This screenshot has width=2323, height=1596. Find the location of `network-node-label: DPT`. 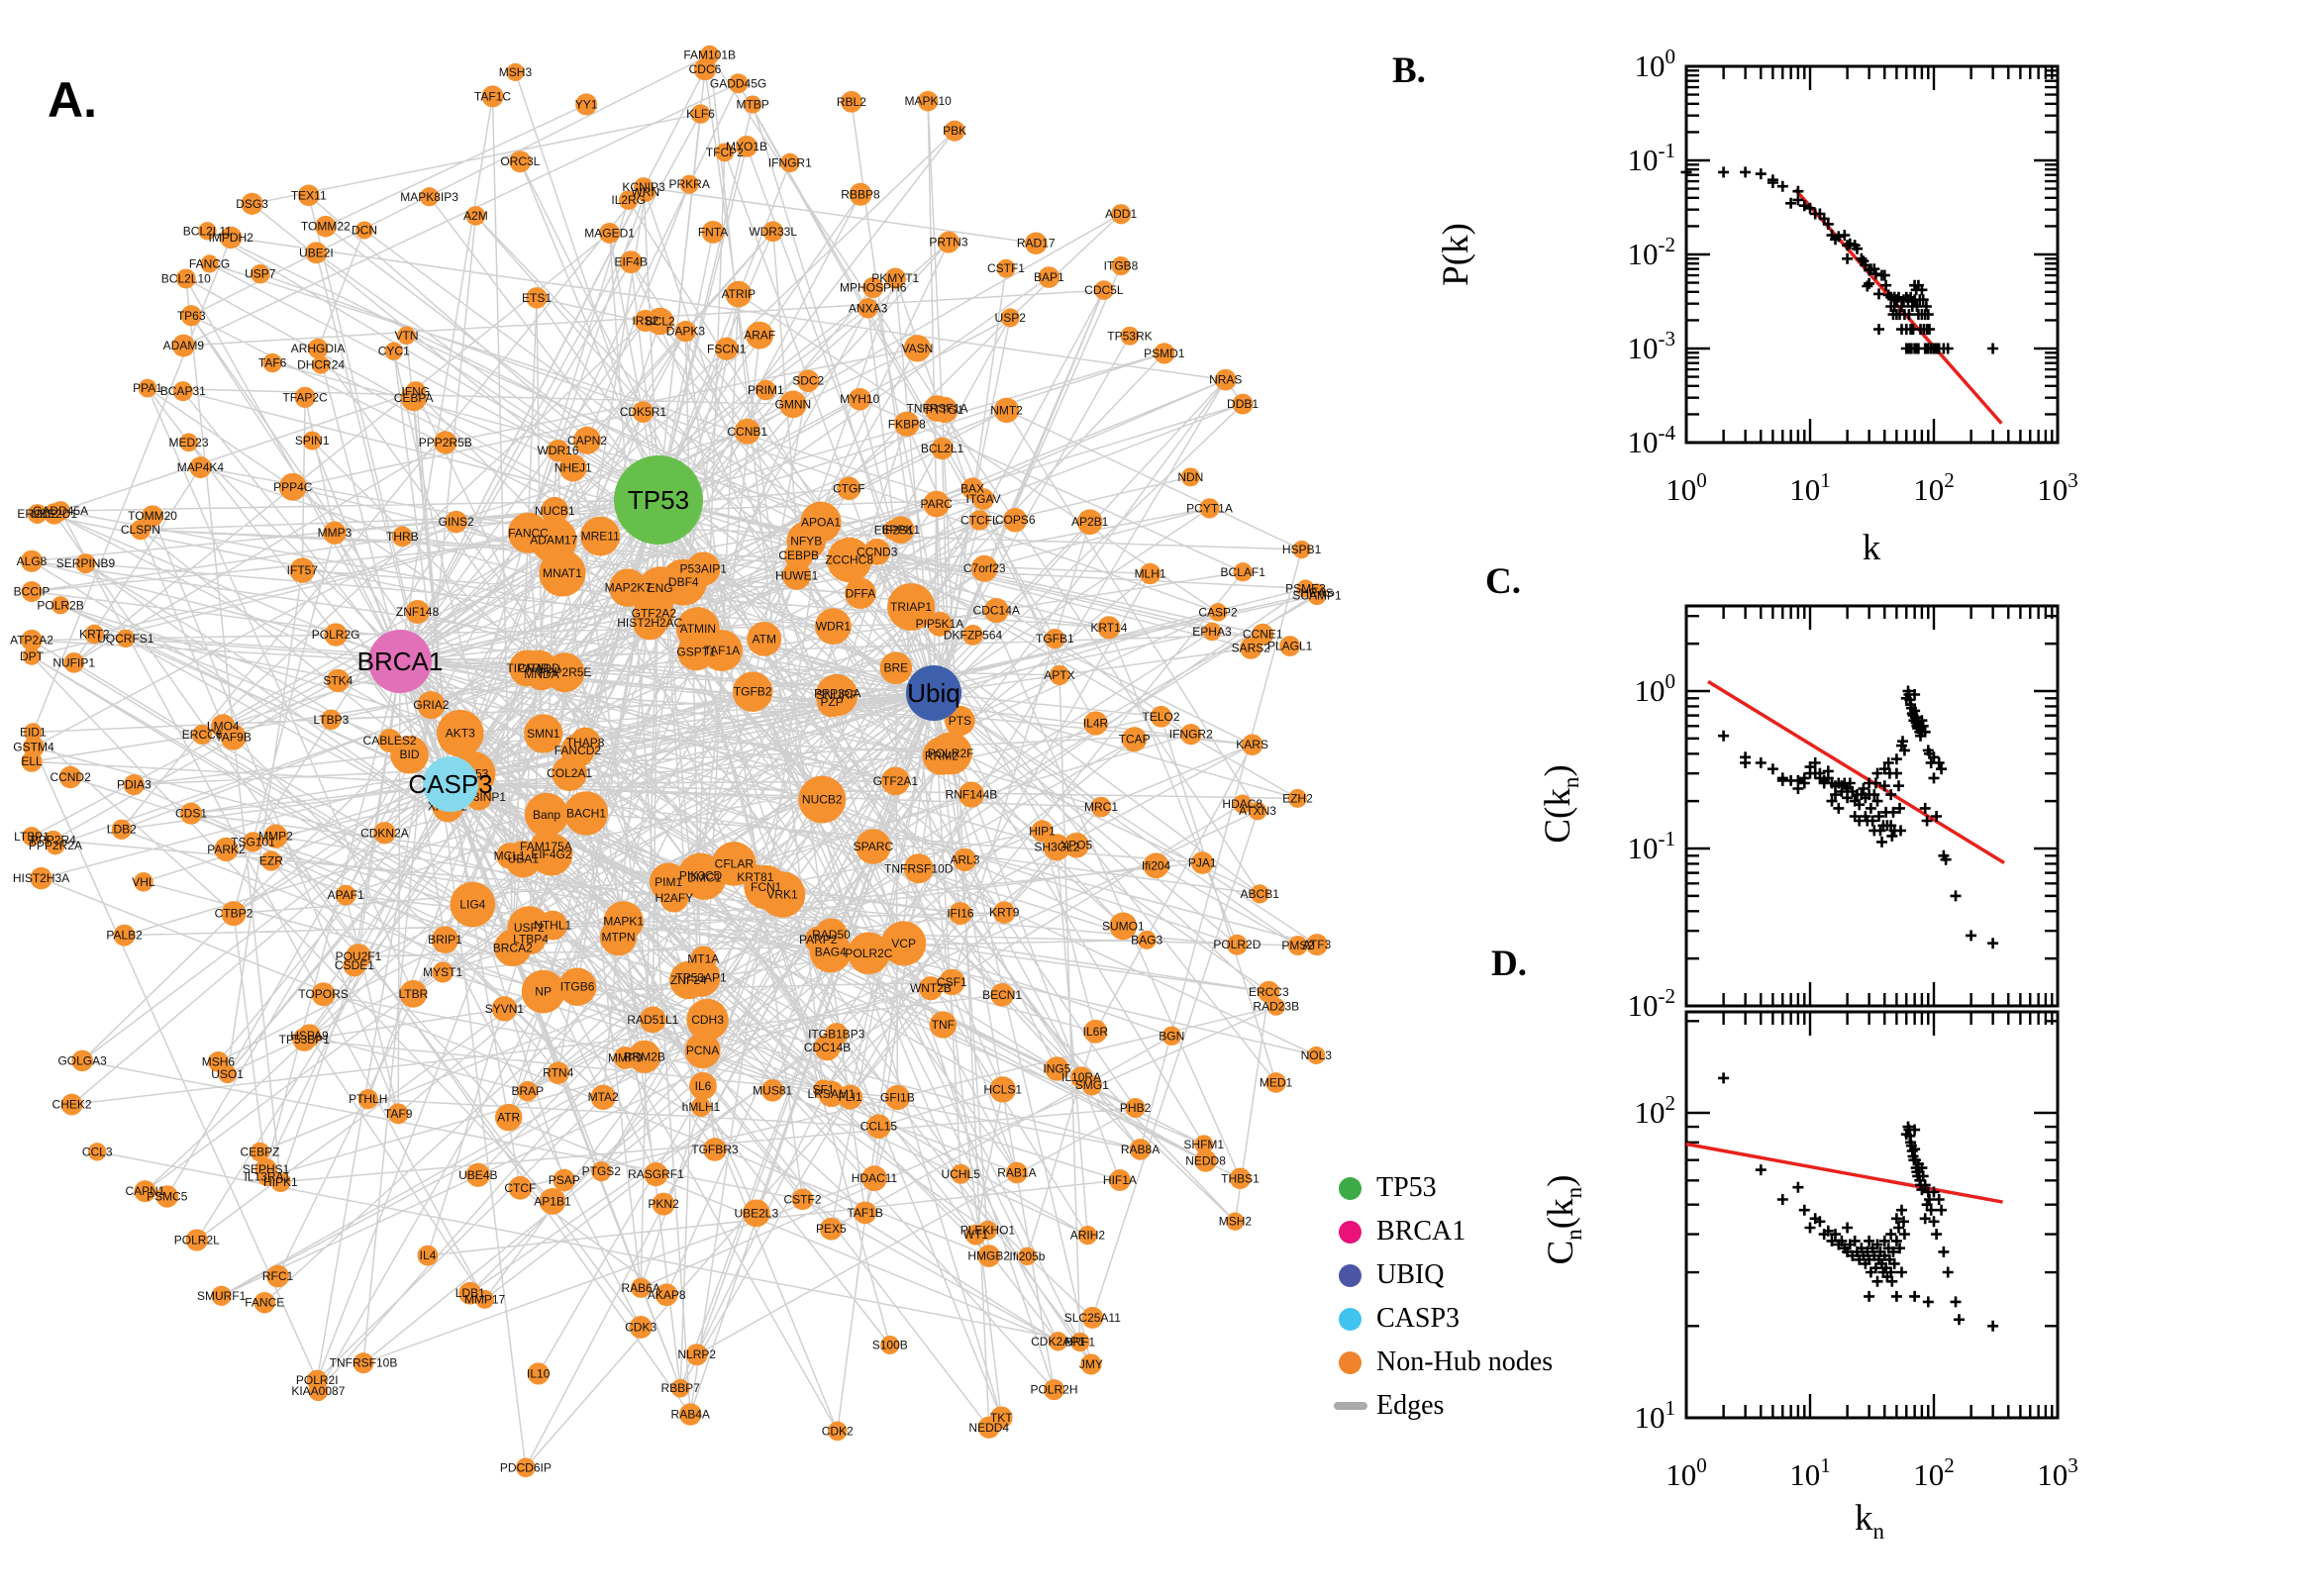

network-node-label: DPT is located at coordinates (32, 656).